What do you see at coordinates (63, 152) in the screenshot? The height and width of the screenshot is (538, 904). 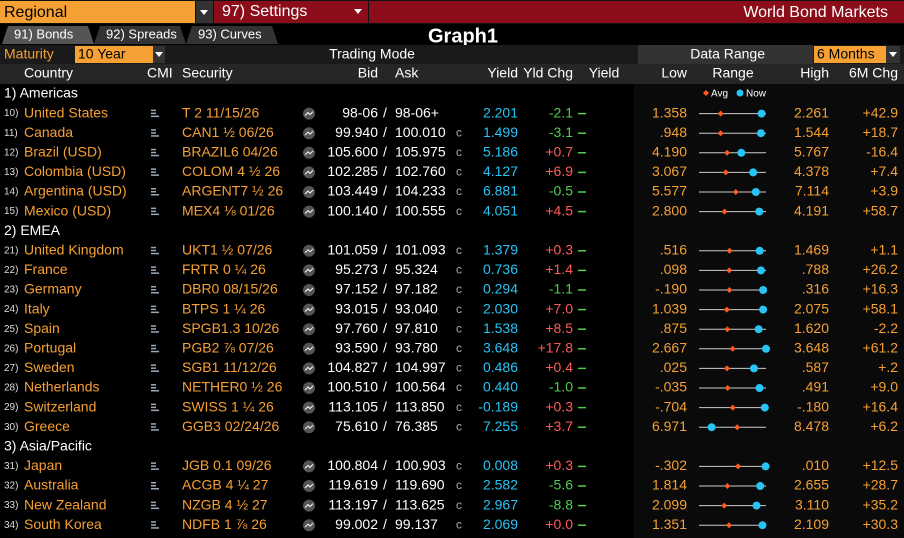 I see `country: Brazil (USD)` at bounding box center [63, 152].